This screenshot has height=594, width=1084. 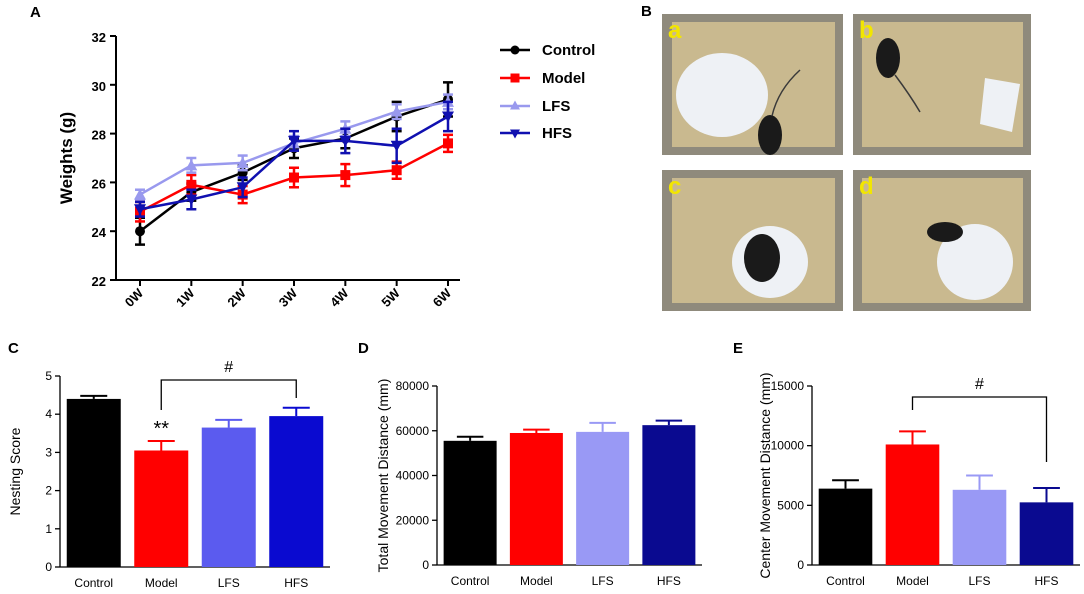 I want to click on panel-label-e: E, so click(x=738, y=348).